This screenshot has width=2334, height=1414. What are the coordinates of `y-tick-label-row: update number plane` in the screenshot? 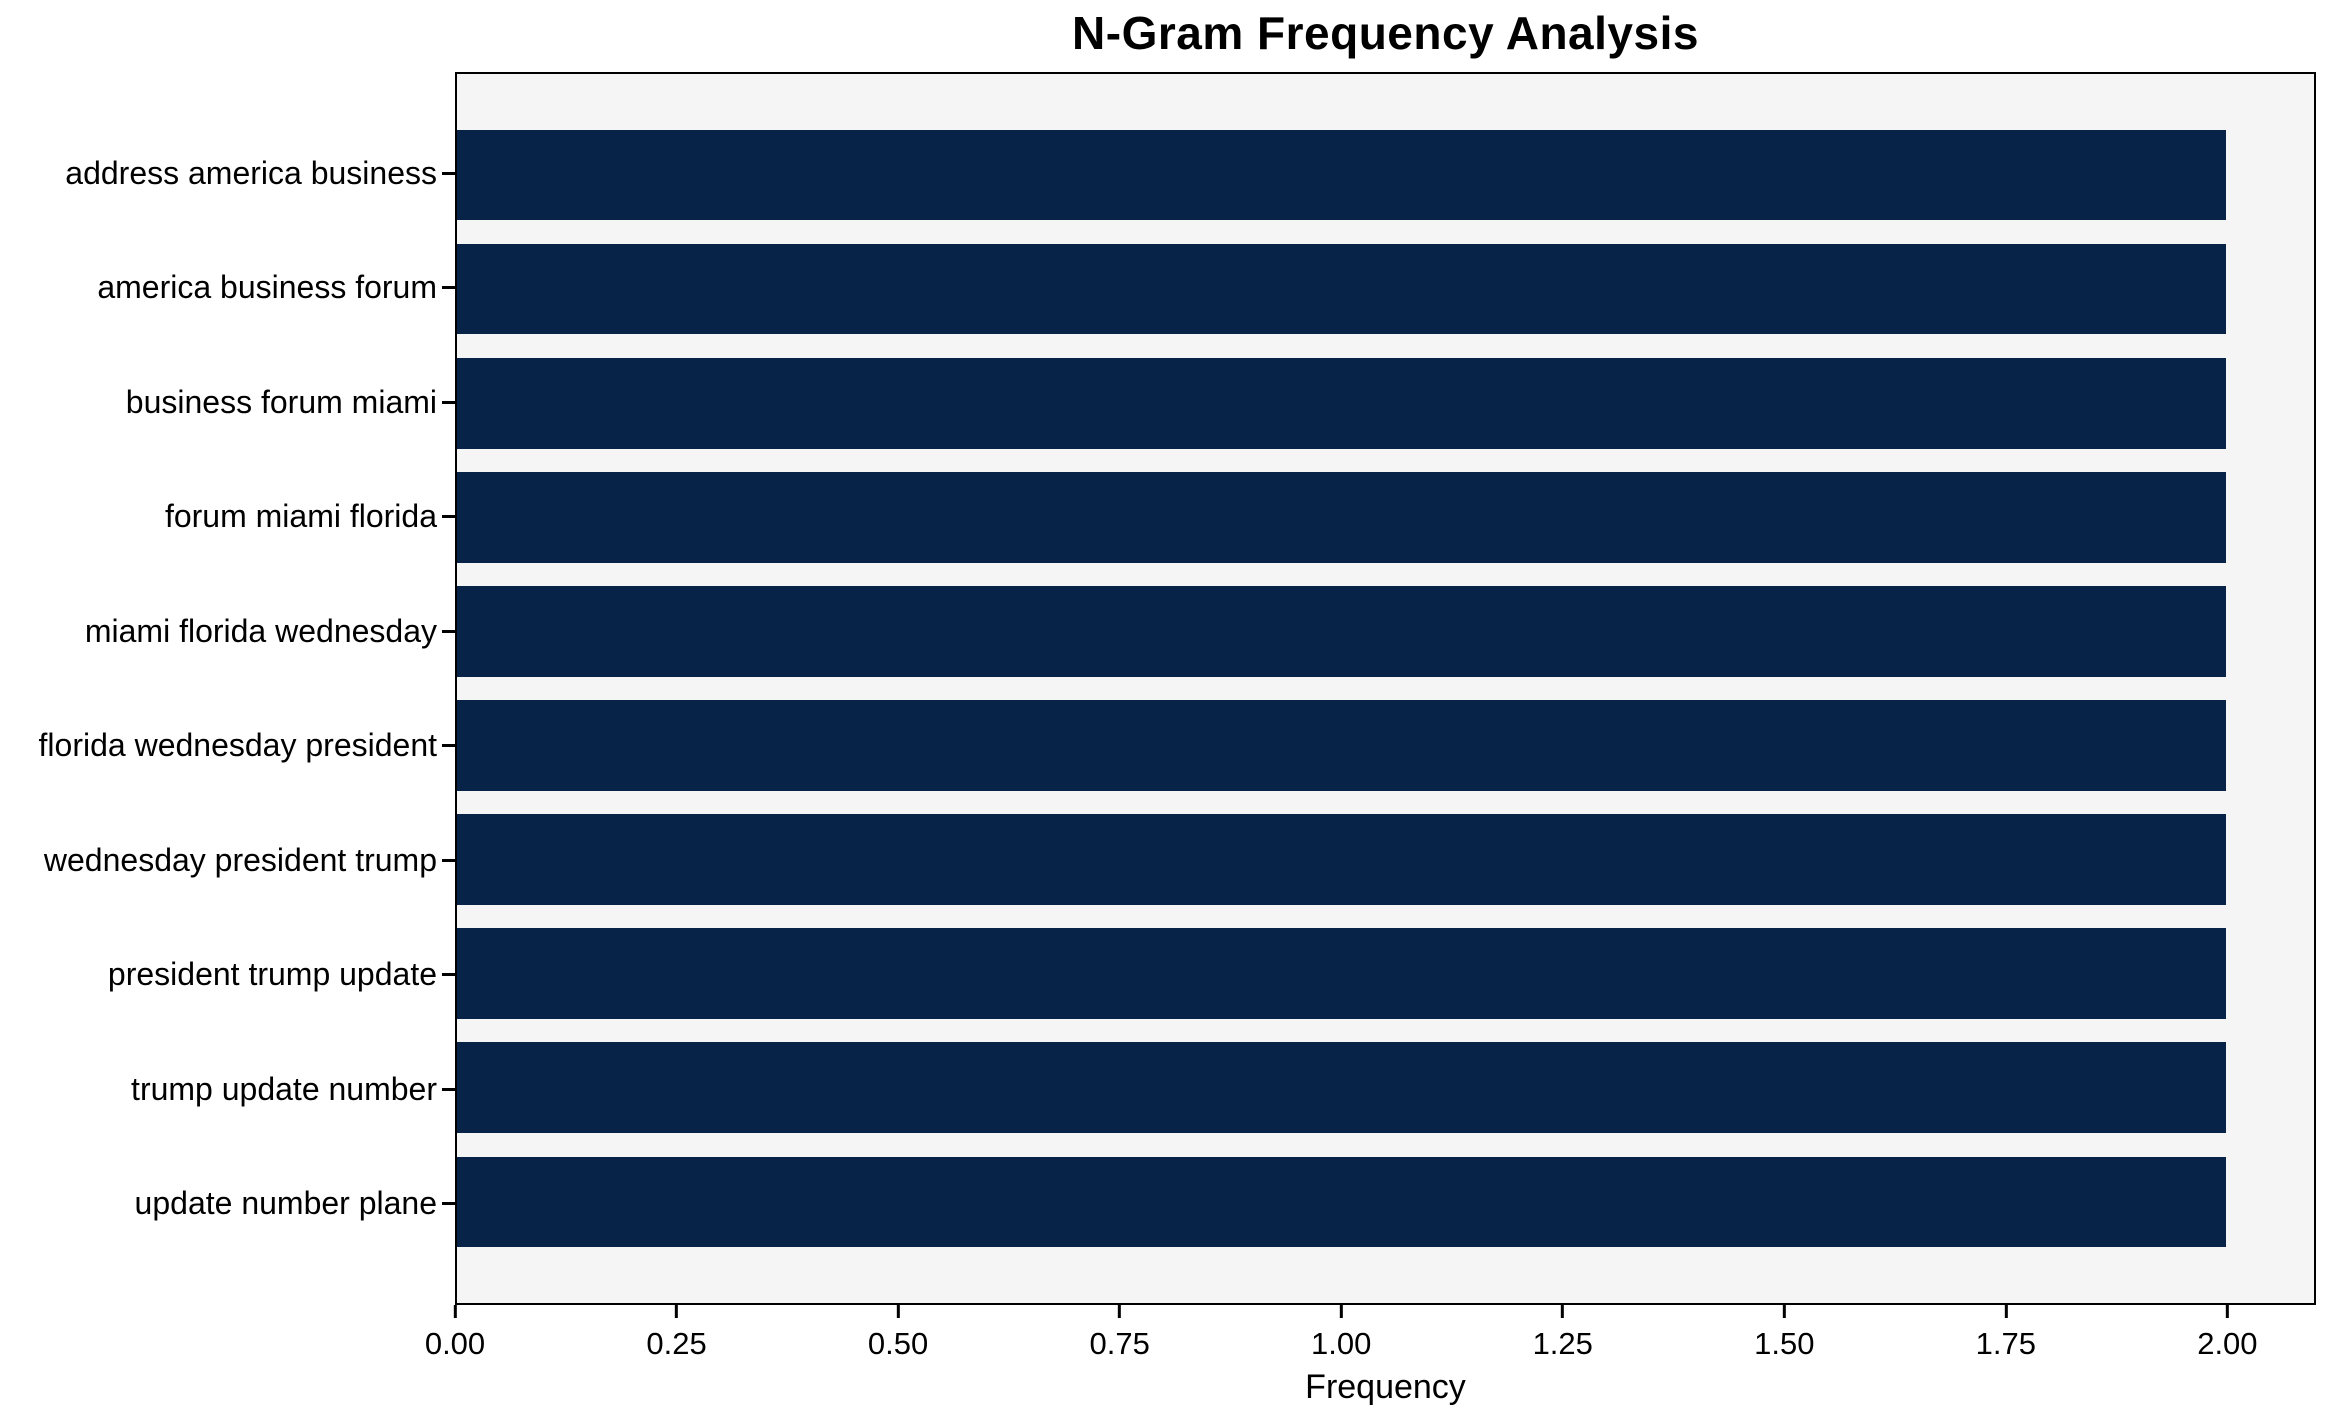 It's located at (218, 1204).